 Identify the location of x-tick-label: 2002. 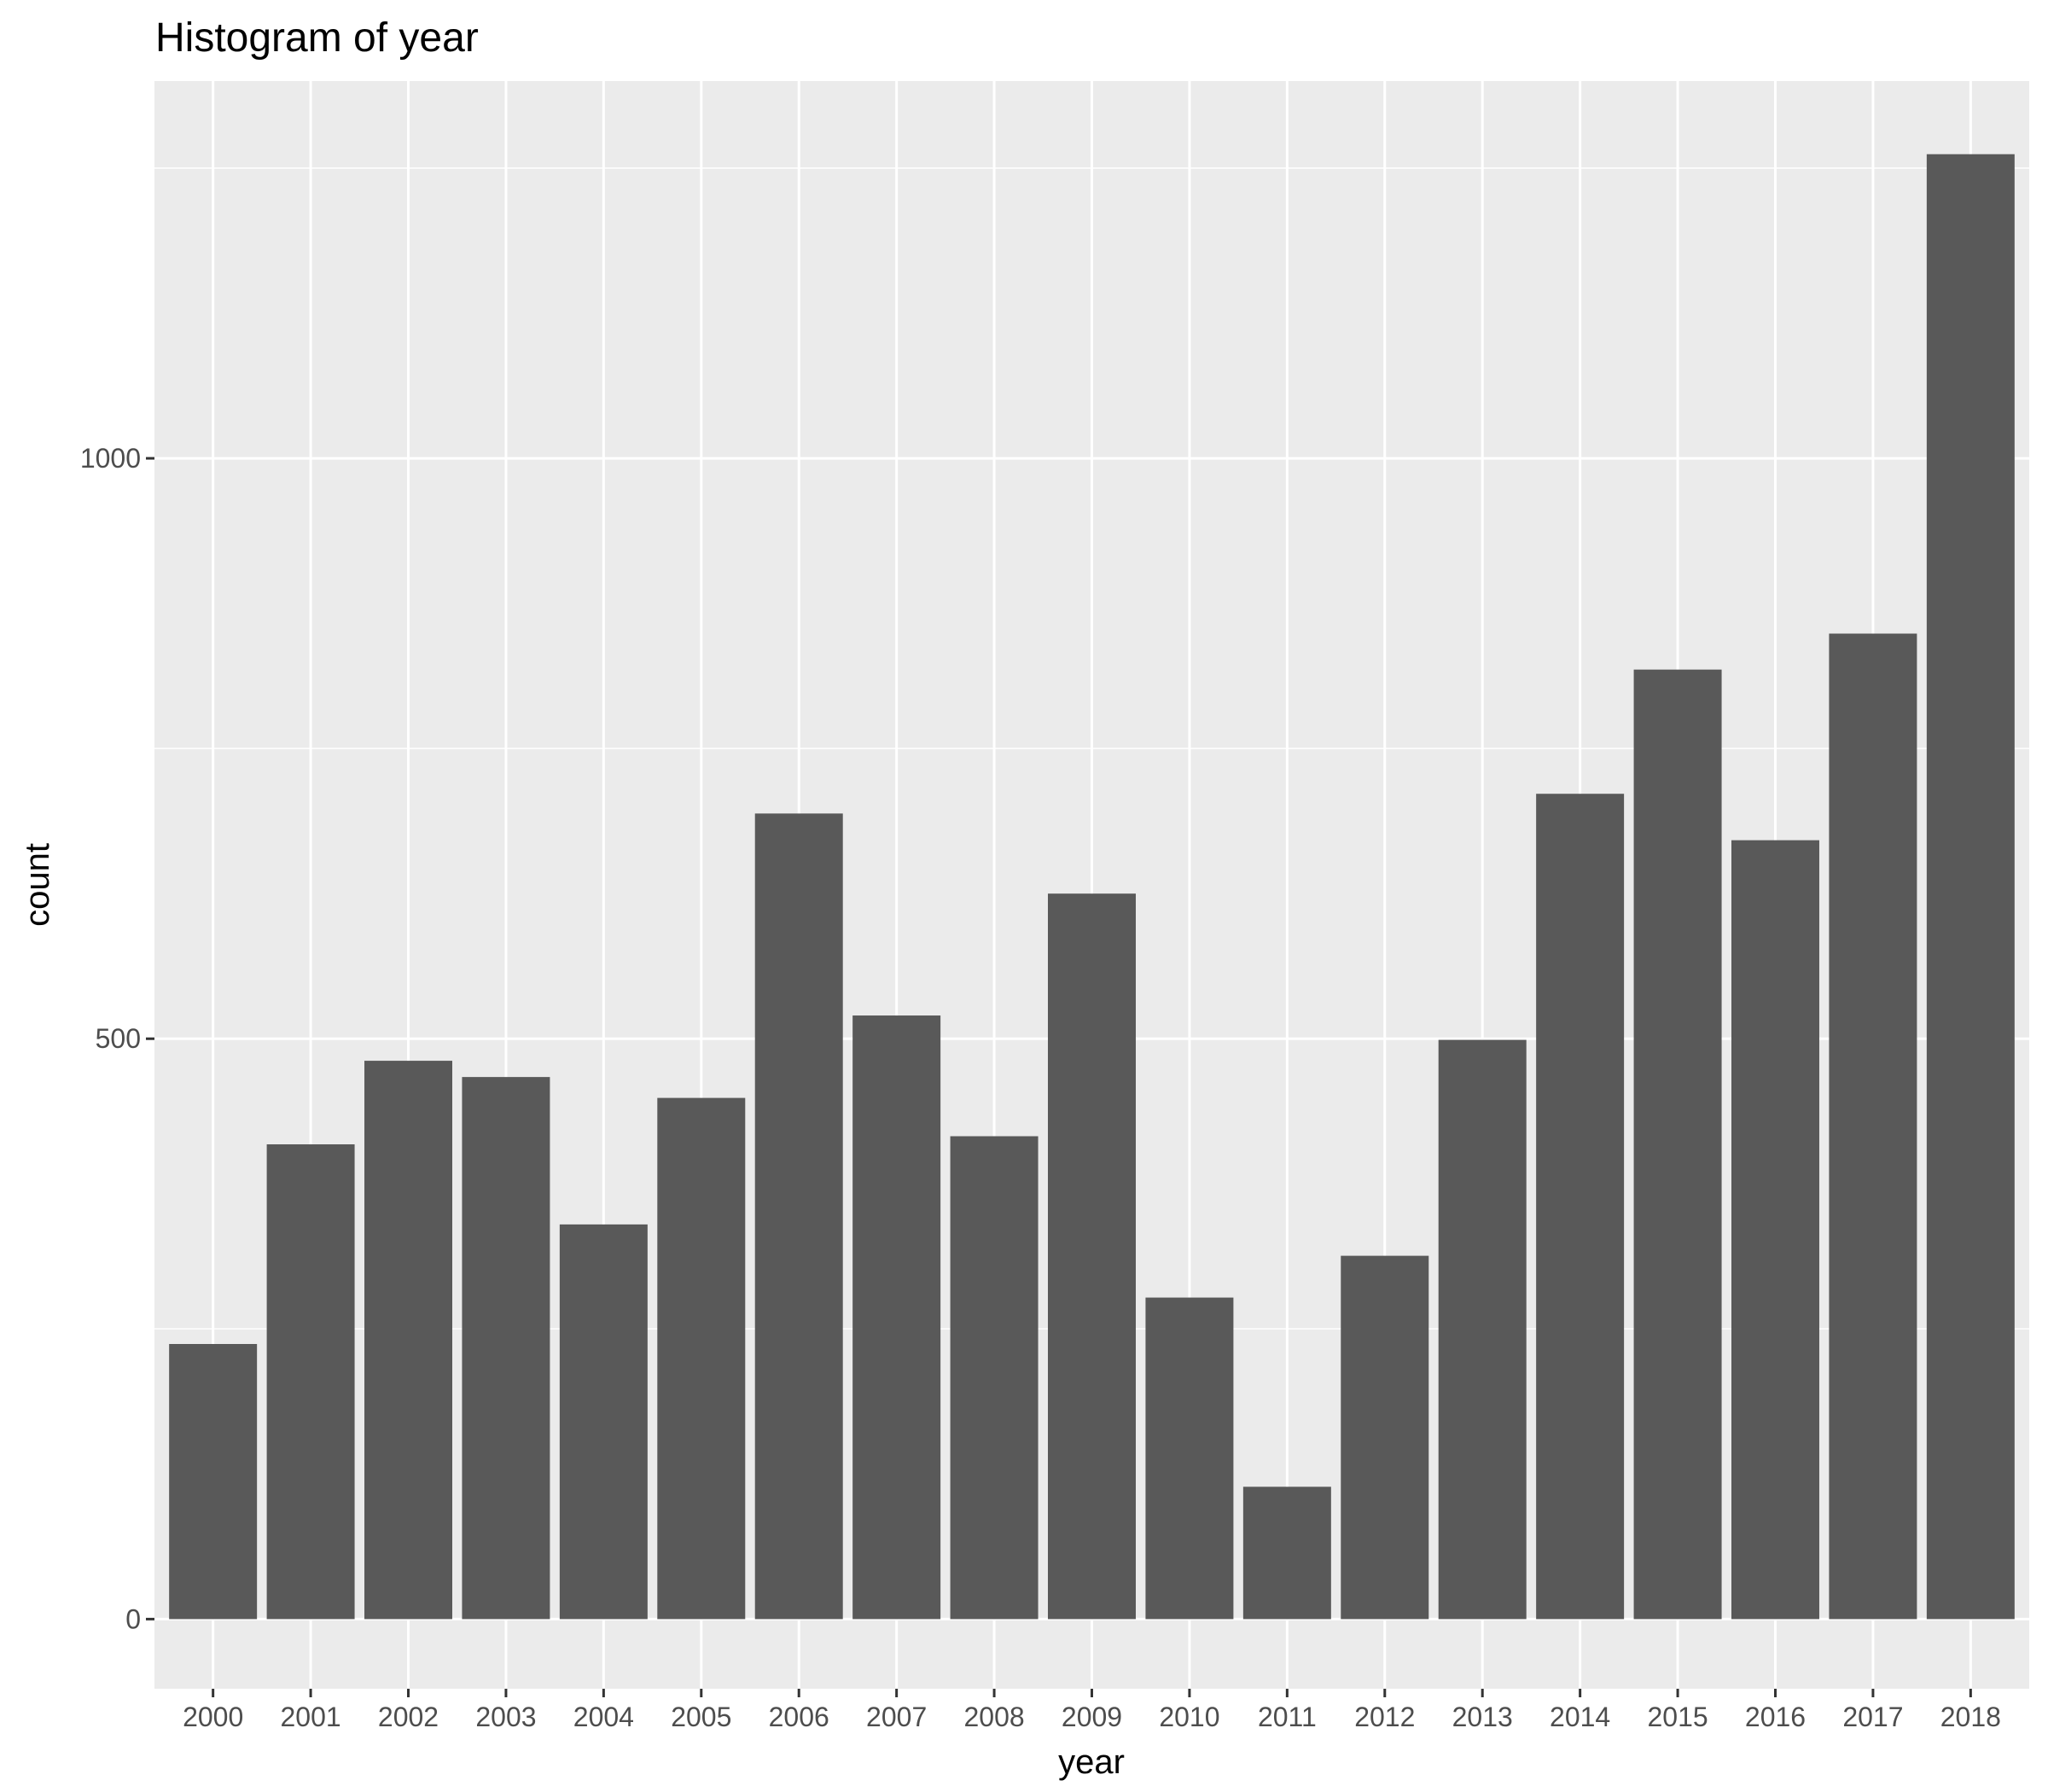
(408, 1717).